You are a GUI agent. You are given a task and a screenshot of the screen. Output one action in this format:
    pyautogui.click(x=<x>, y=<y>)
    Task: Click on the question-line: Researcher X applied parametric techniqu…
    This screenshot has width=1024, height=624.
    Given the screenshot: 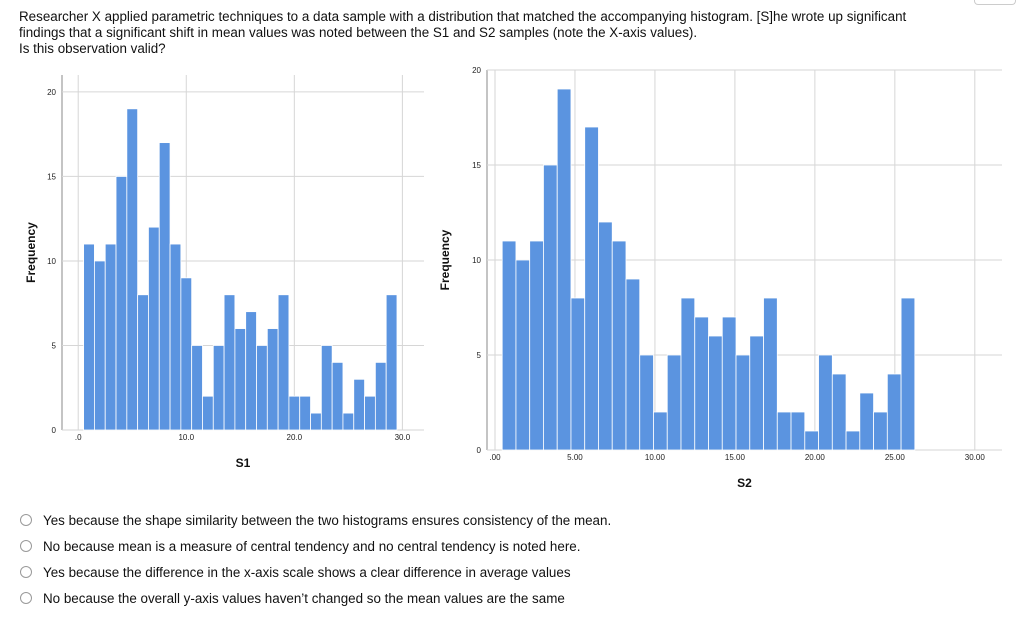 What is the action you would take?
    pyautogui.click(x=463, y=16)
    